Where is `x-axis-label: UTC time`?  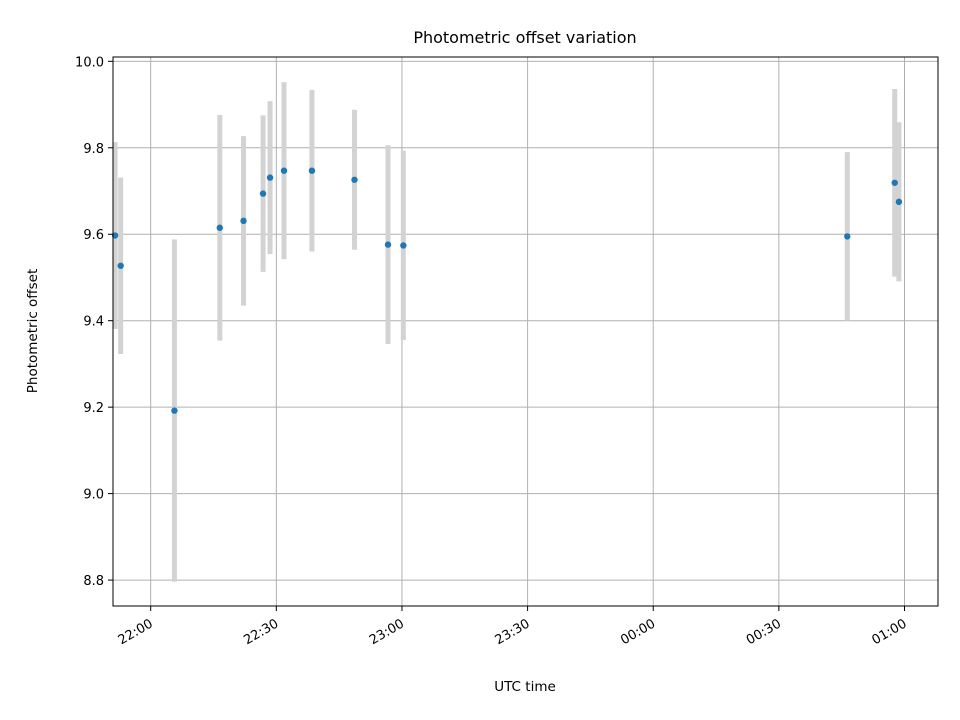
x-axis-label: UTC time is located at coordinates (525, 687).